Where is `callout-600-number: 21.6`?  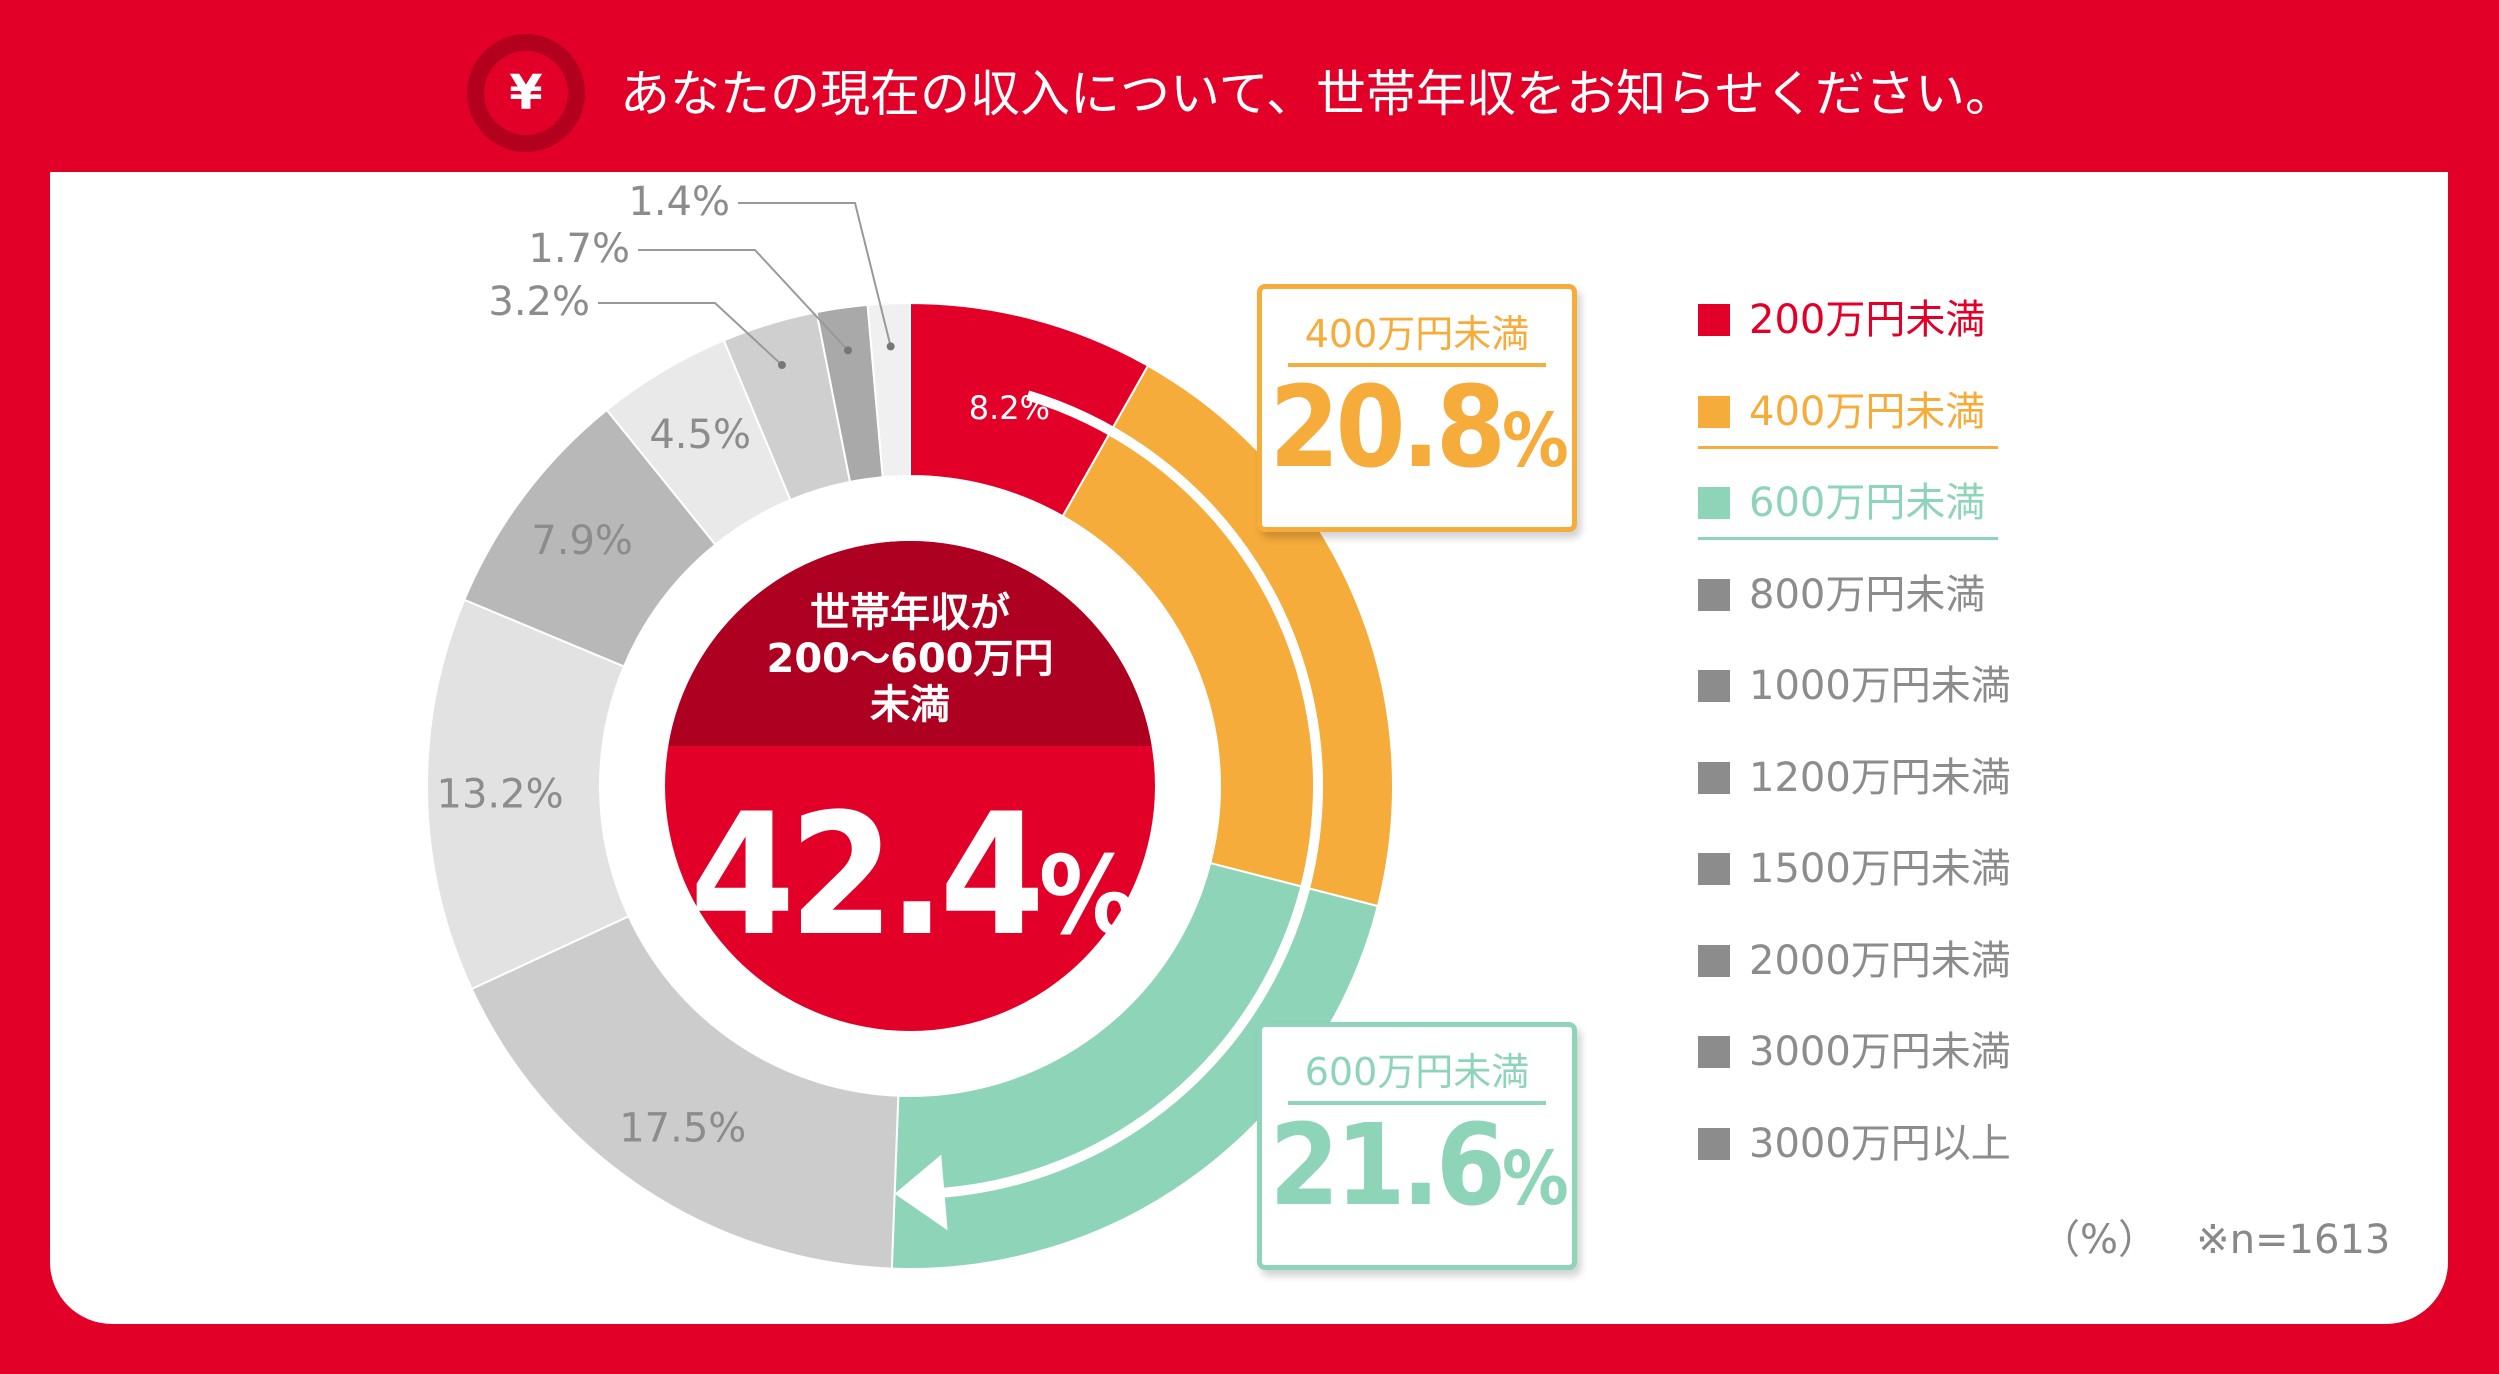 callout-600-number: 21.6 is located at coordinates (1387, 1166).